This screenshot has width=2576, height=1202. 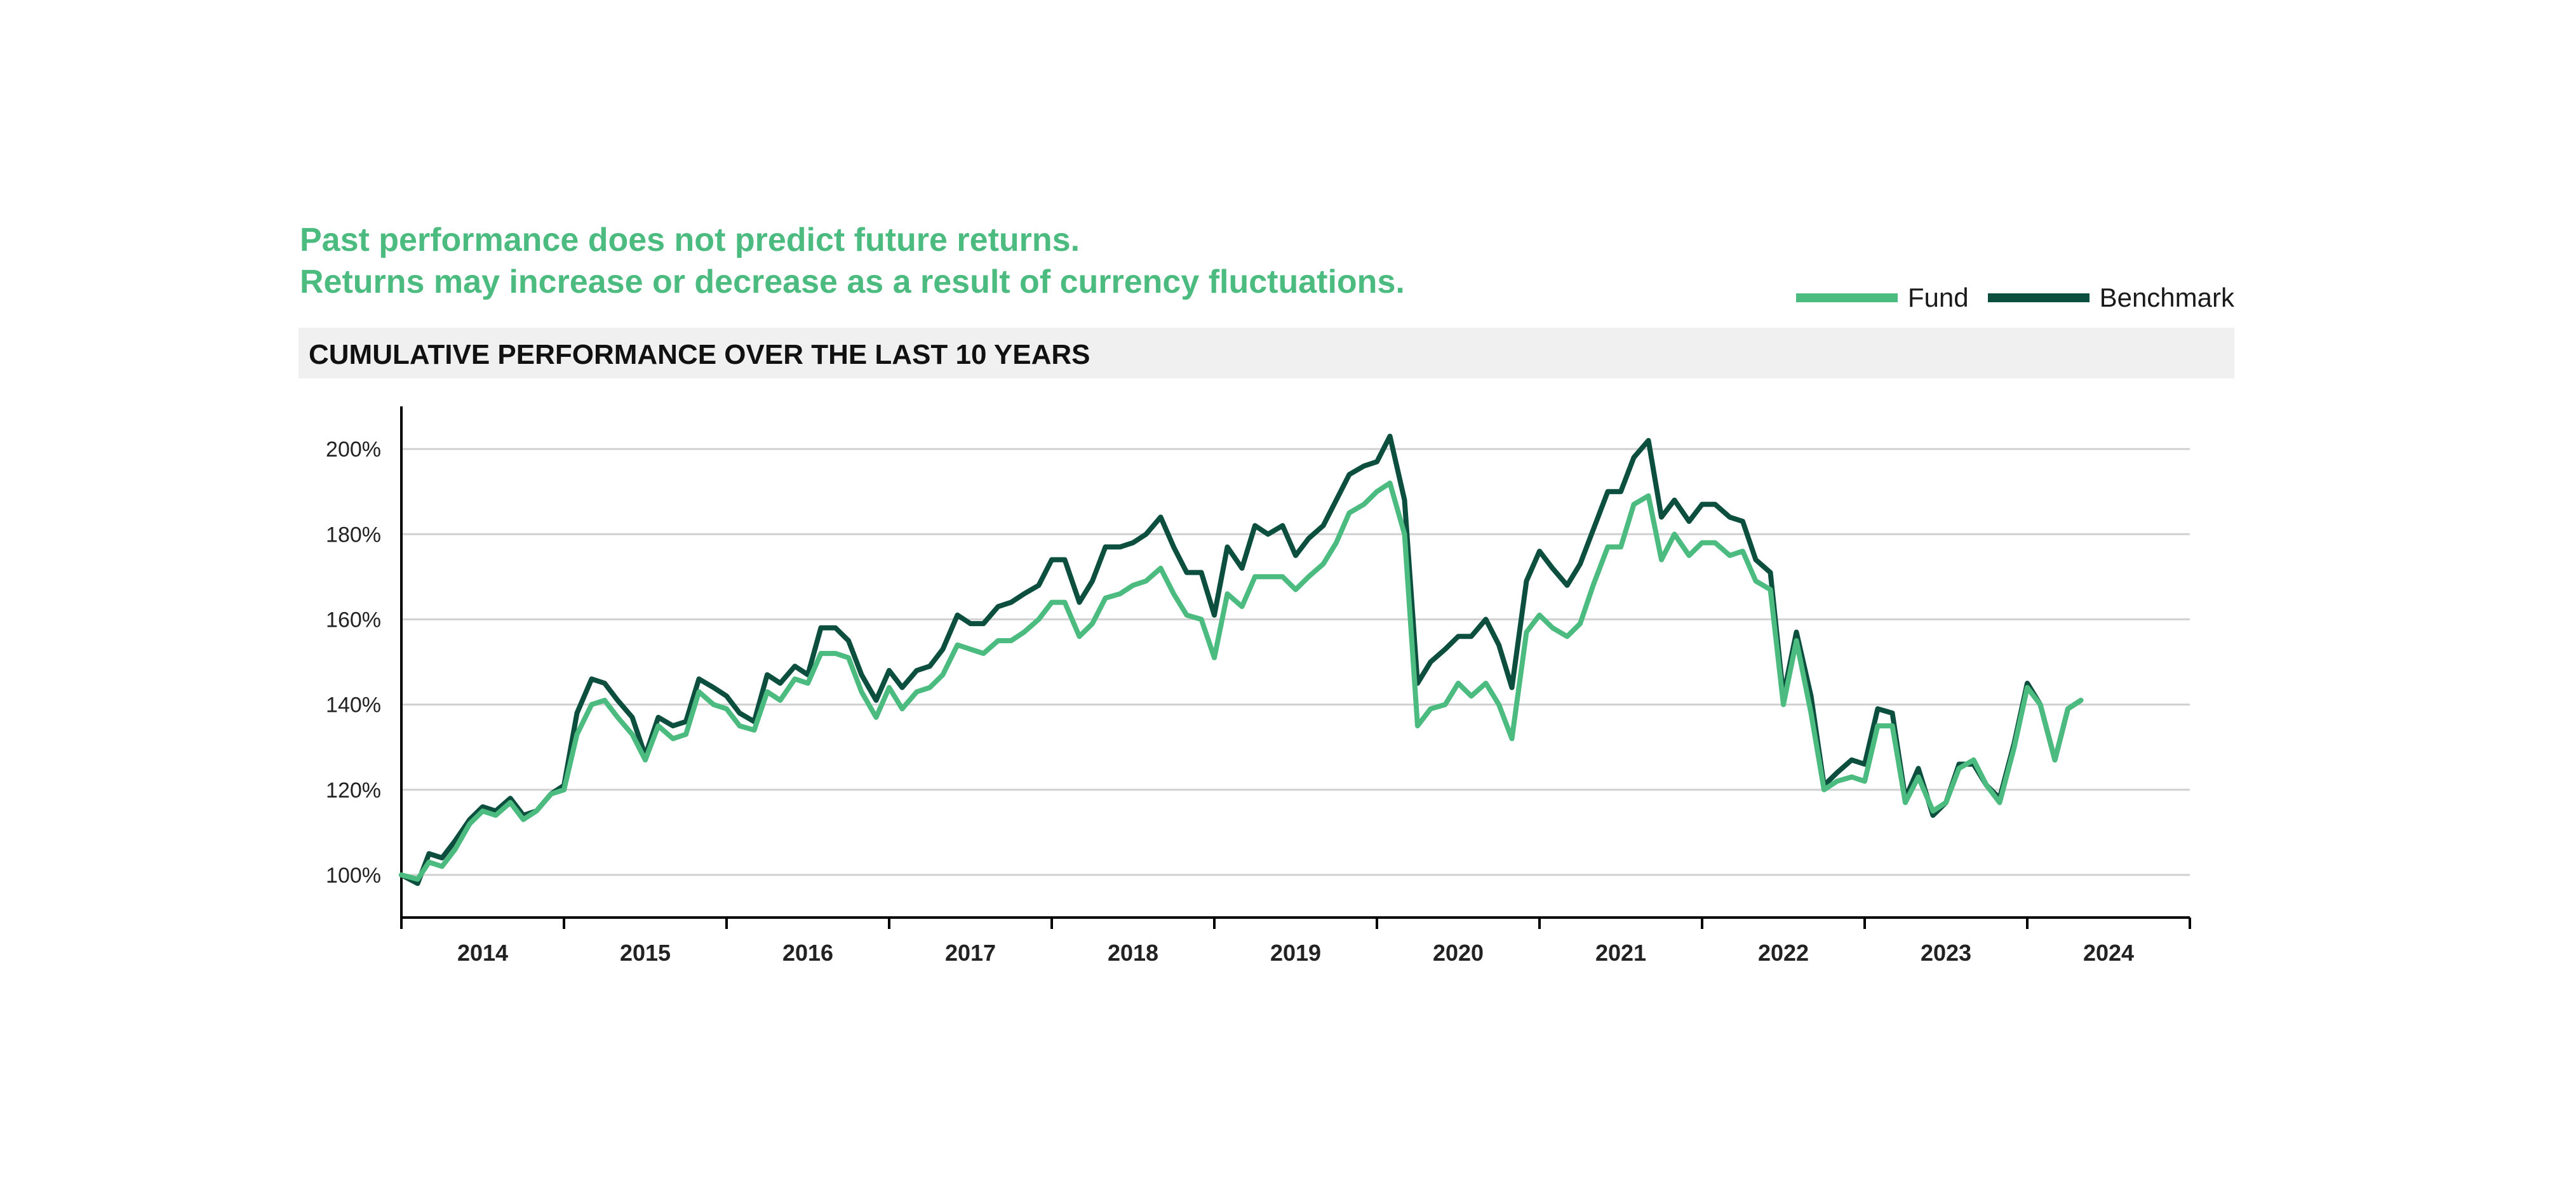 What do you see at coordinates (353, 790) in the screenshot?
I see `y-tick-label: 120%` at bounding box center [353, 790].